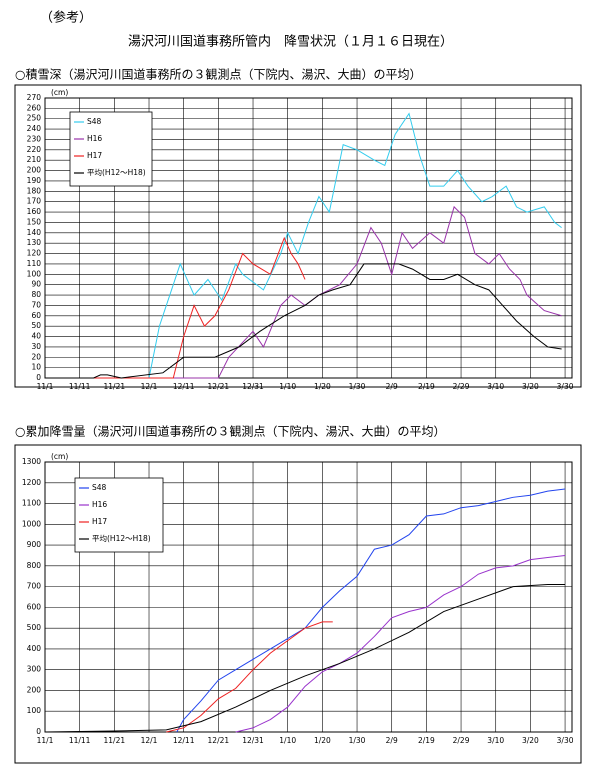 The image size is (594, 773). I want to click on y-tick-label: 270, so click(34, 97).